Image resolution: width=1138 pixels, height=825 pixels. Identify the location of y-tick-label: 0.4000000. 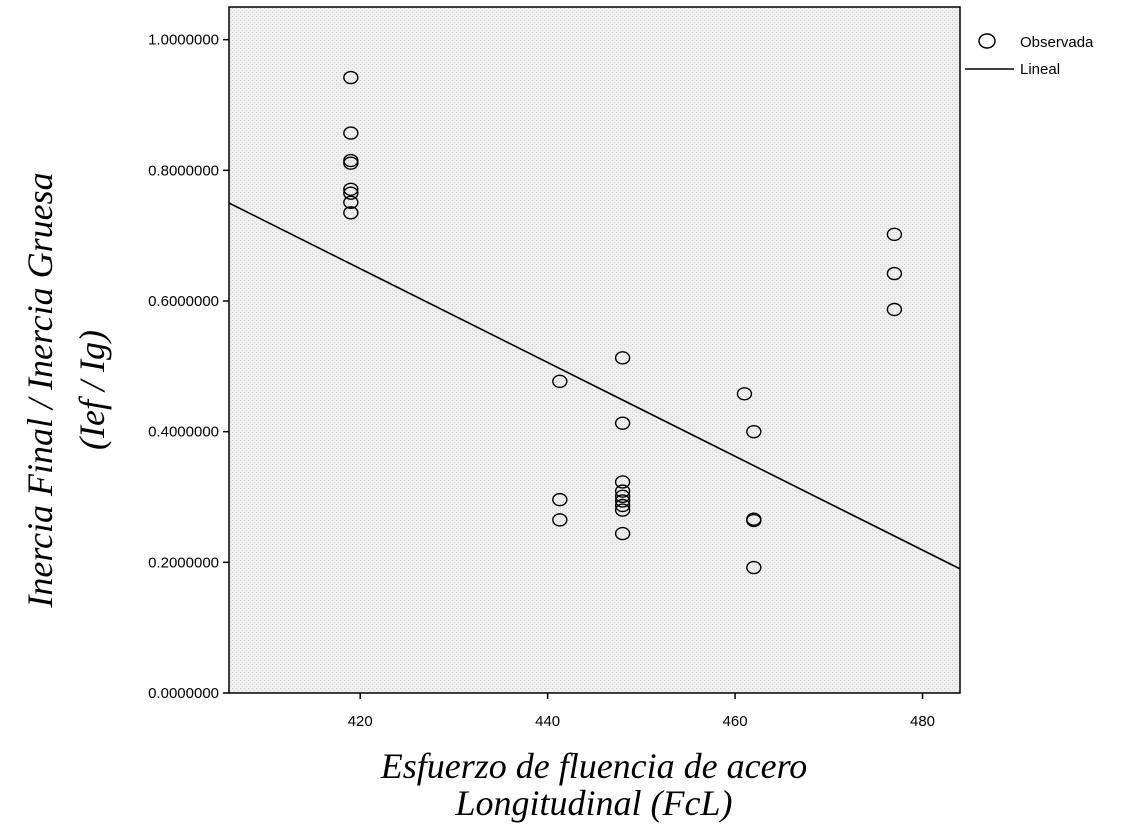
(183, 432).